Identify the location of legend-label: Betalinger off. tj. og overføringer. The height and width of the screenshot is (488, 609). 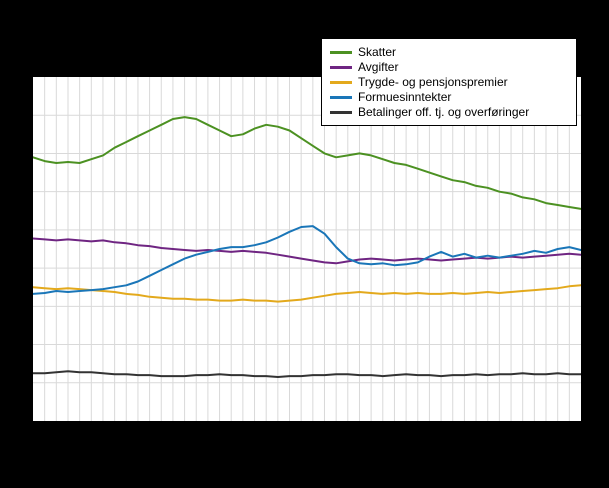
(444, 112).